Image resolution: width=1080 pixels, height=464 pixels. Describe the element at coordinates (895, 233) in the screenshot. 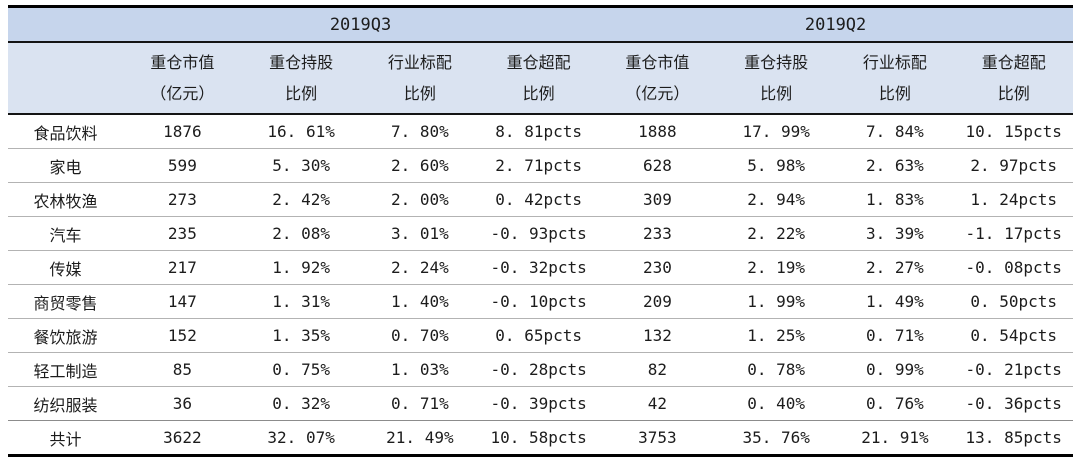

I see `table-cell: 3. 39%` at that location.